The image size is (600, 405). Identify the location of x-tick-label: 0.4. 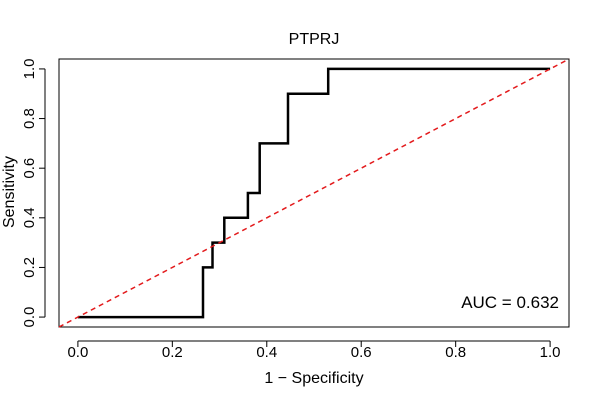
(266, 352).